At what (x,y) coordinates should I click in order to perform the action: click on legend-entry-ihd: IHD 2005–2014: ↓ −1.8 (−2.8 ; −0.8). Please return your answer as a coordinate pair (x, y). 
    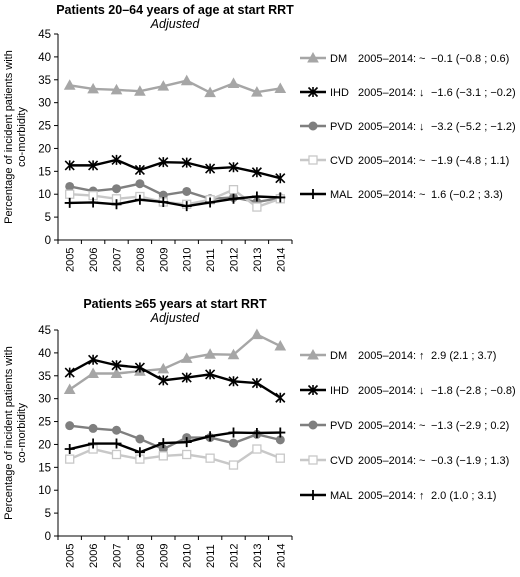
    Looking at the image, I should click on (408, 390).